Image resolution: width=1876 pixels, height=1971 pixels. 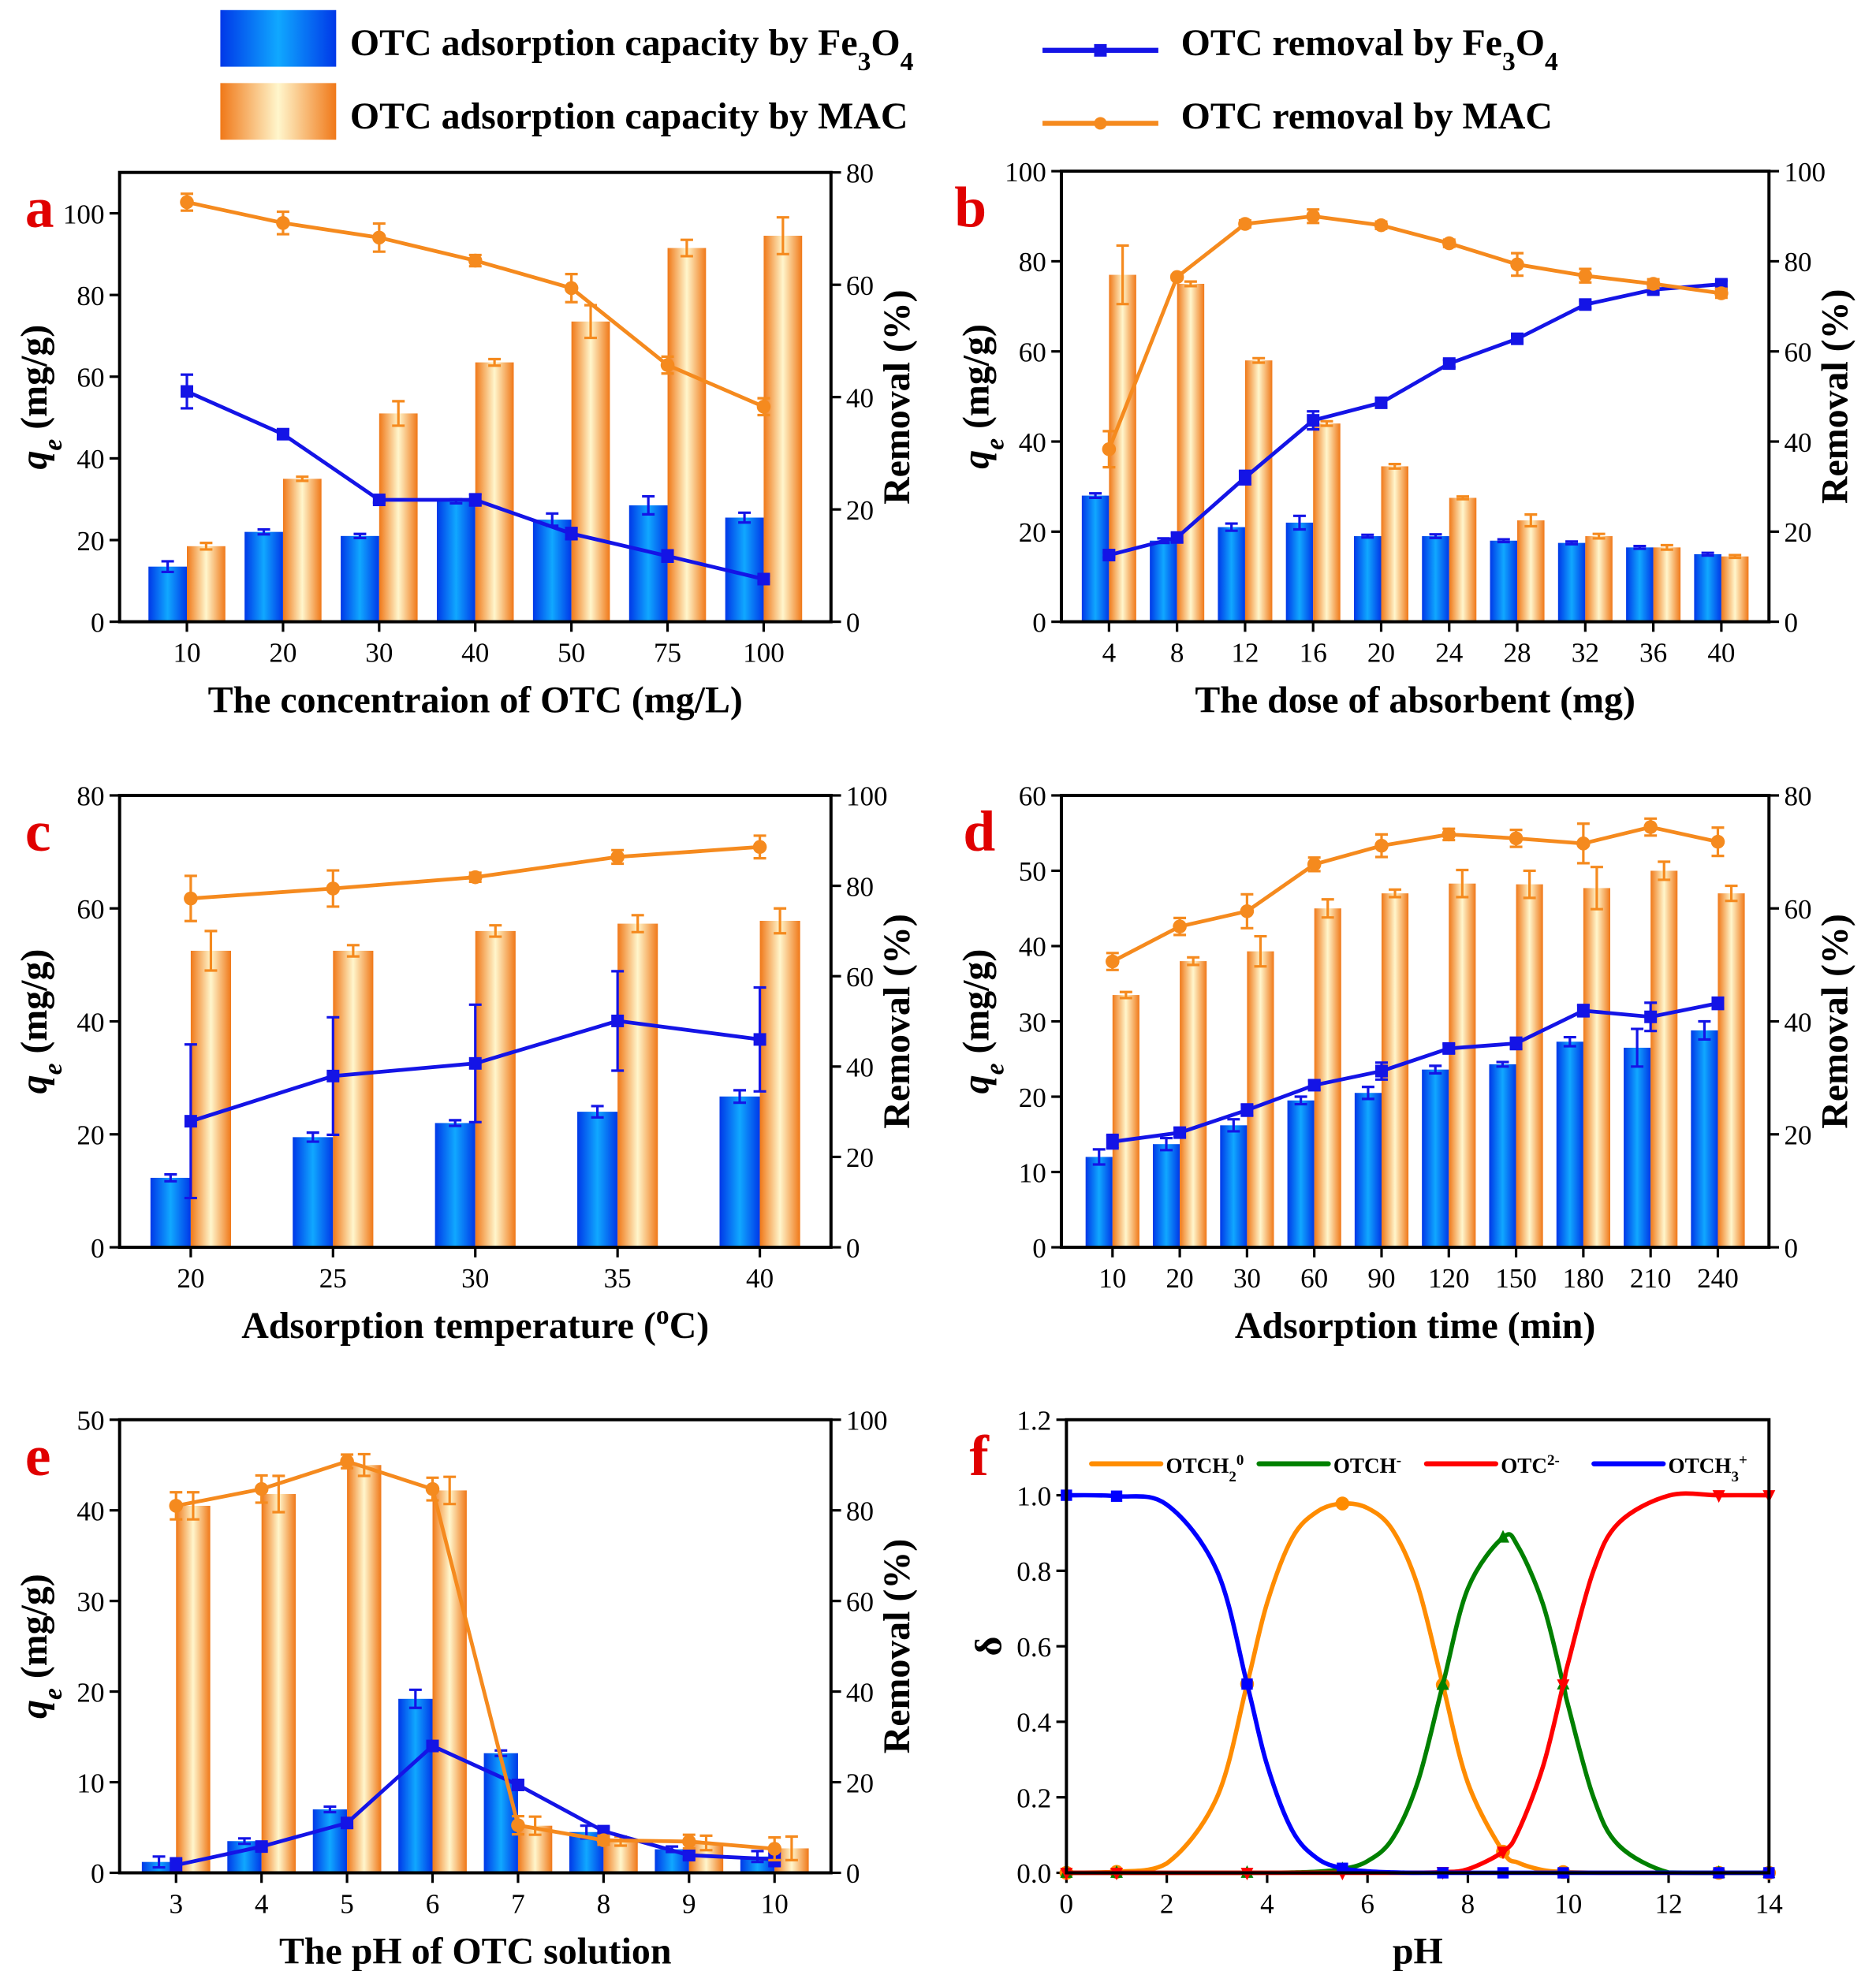 I want to click on x-tick-label: 24, so click(x=1449, y=653).